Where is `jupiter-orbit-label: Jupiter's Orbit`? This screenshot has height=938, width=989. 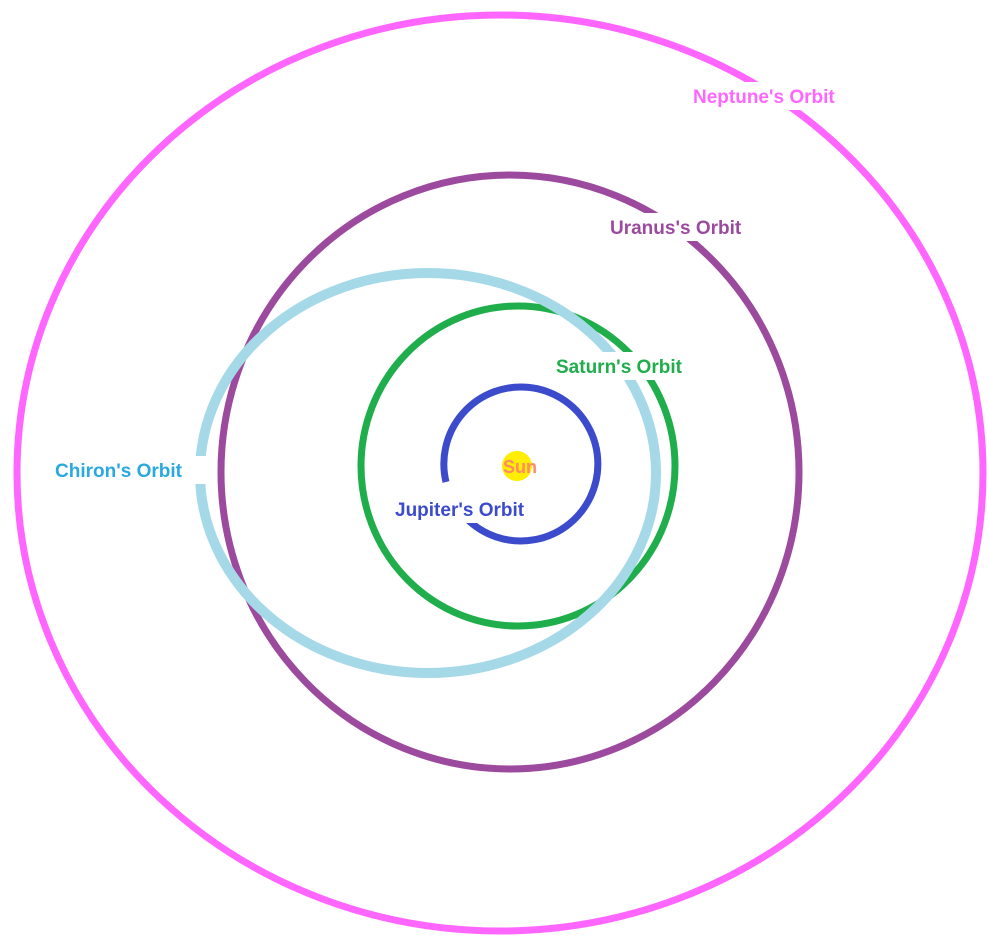
jupiter-orbit-label: Jupiter's Orbit is located at coordinates (460, 510).